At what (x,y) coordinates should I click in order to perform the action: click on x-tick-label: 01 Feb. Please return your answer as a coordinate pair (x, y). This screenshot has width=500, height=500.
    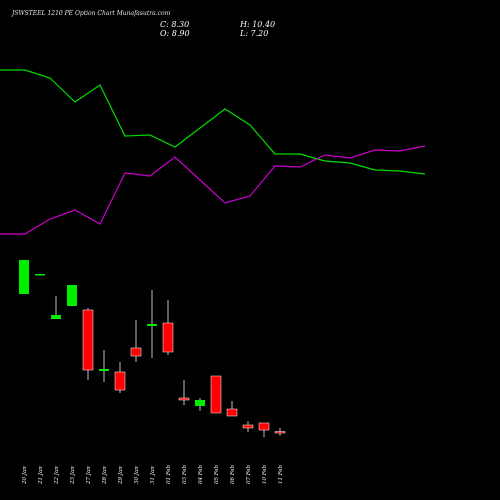
    Looking at the image, I should click on (169, 474).